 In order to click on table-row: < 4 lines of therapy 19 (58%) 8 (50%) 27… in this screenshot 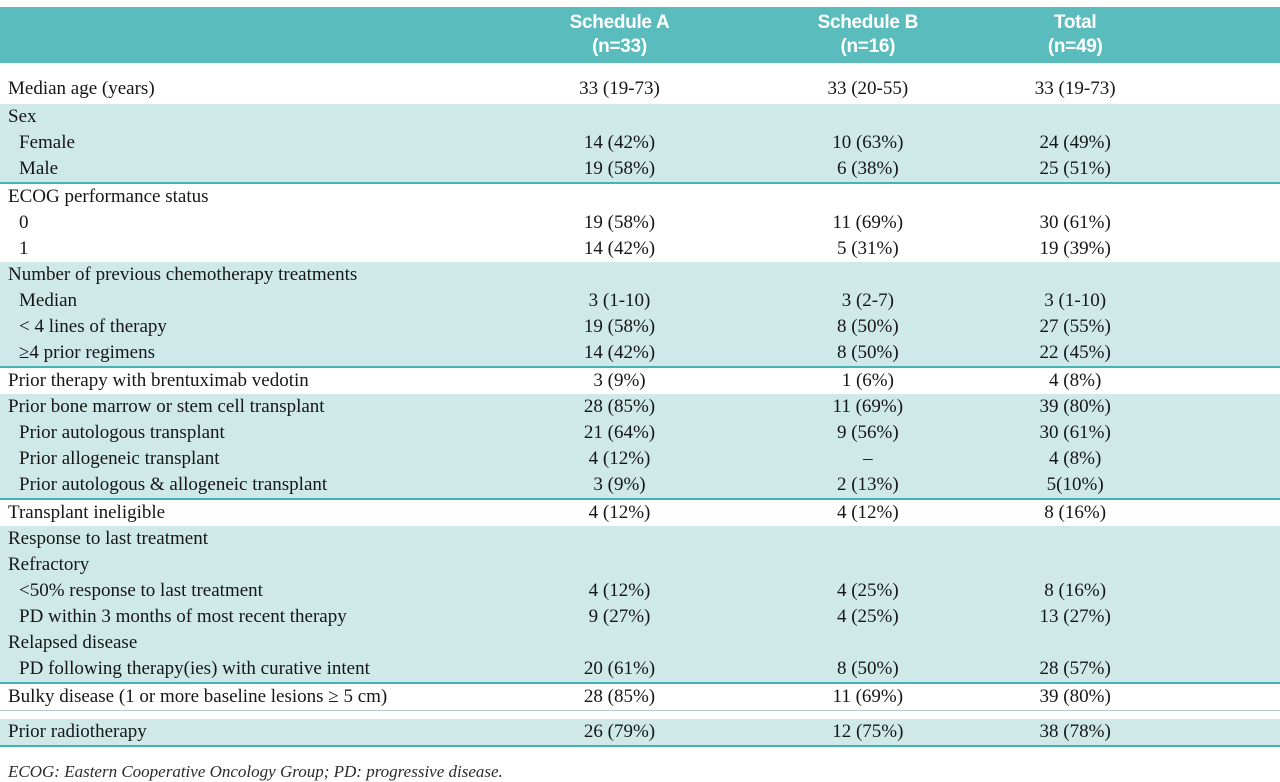, I will do `click(640, 327)`.